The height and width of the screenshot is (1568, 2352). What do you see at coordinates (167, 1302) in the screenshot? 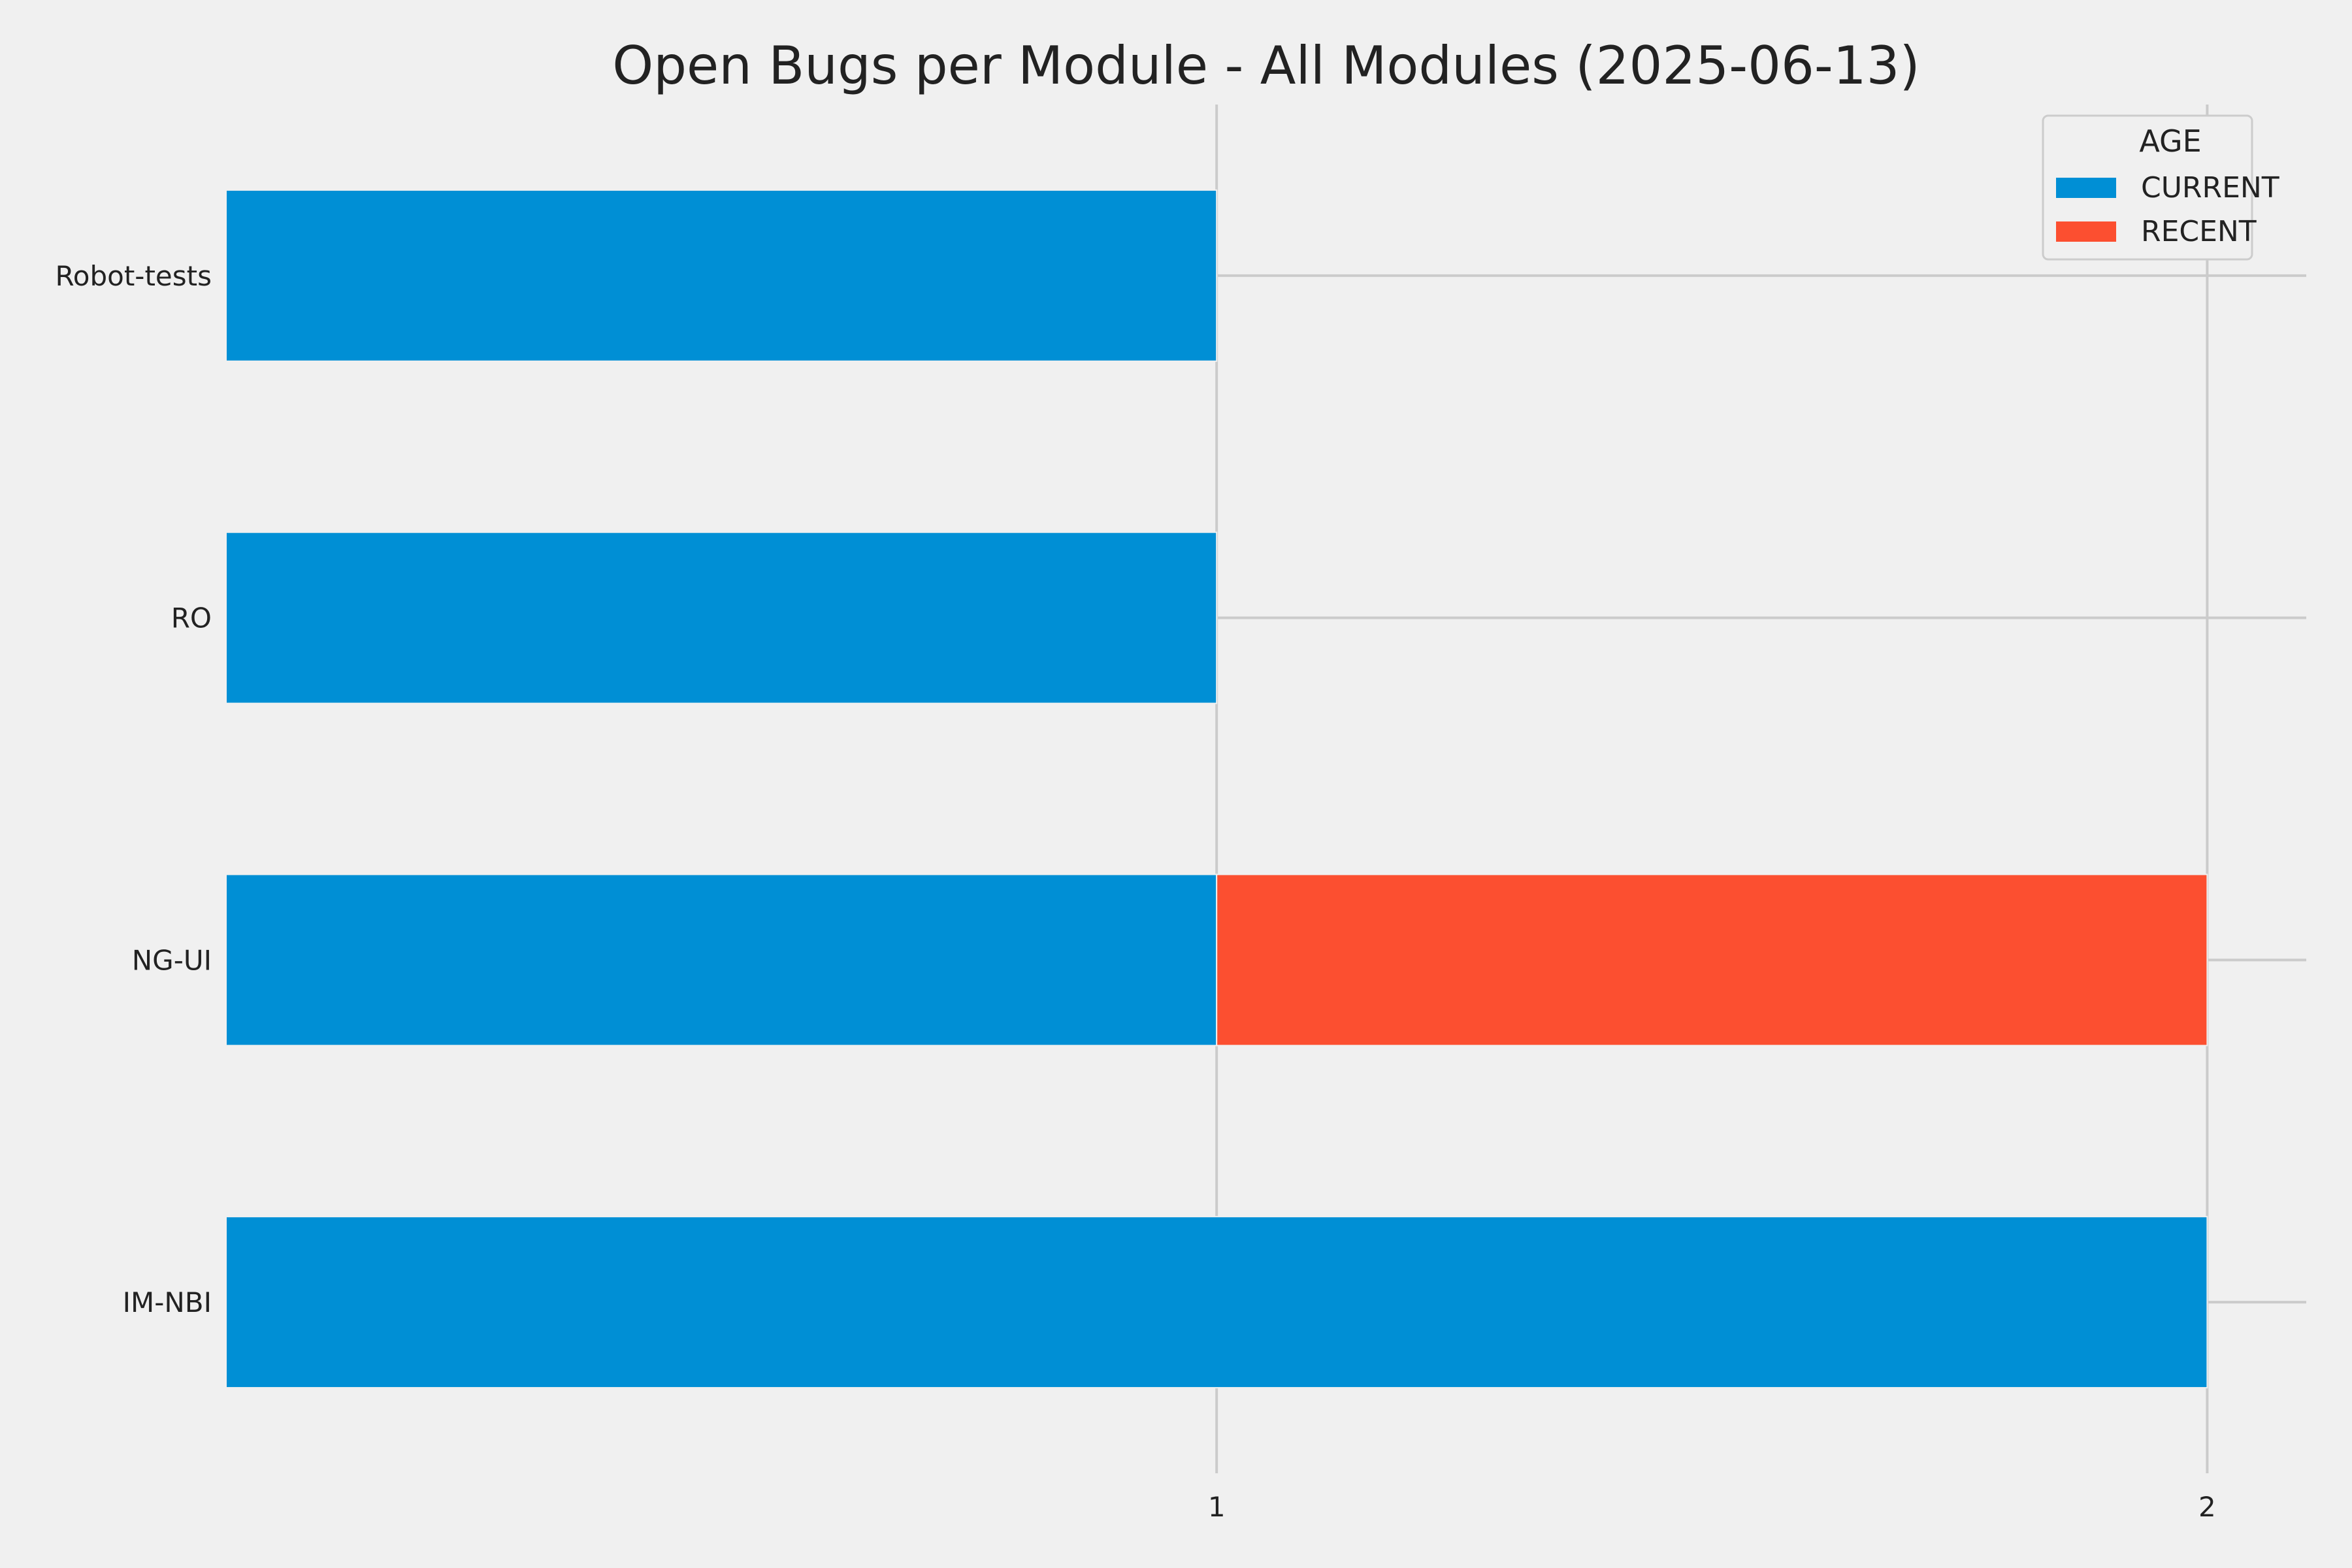
I see `y-tick-label: IM-NBI` at bounding box center [167, 1302].